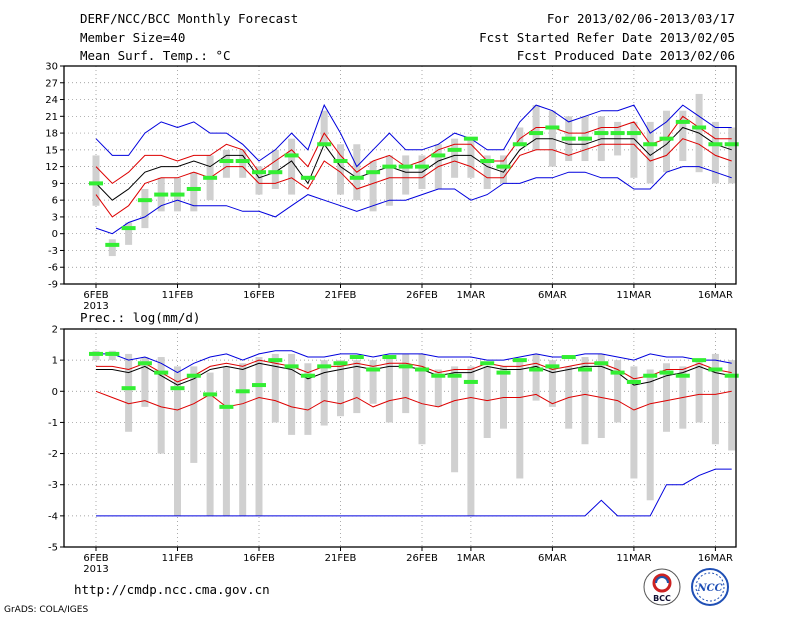 This screenshot has height=618, width=800. I want to click on temp-ytick-label: -9, so click(53, 285).